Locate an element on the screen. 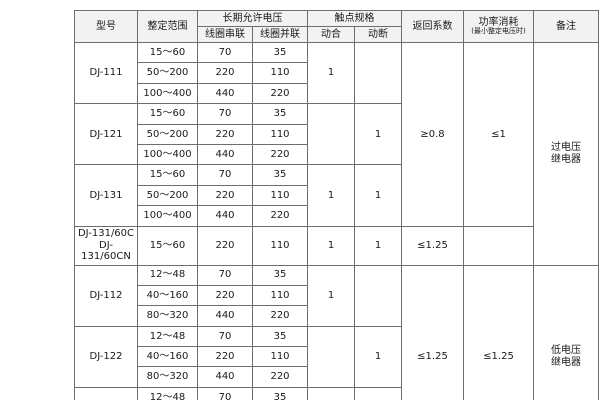 This screenshot has width=600, height=400. header-long-term-voltage: 长期允许电压 is located at coordinates (252, 18).